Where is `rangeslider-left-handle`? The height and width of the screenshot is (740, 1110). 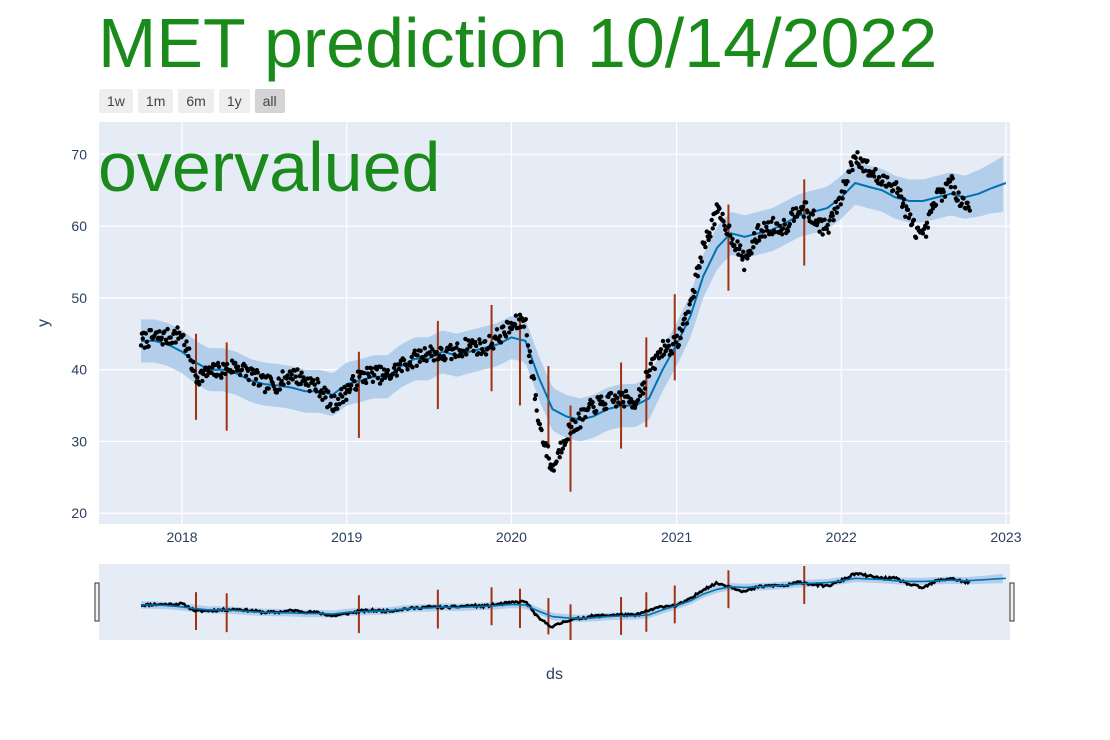
rangeslider-left-handle is located at coordinates (97, 602).